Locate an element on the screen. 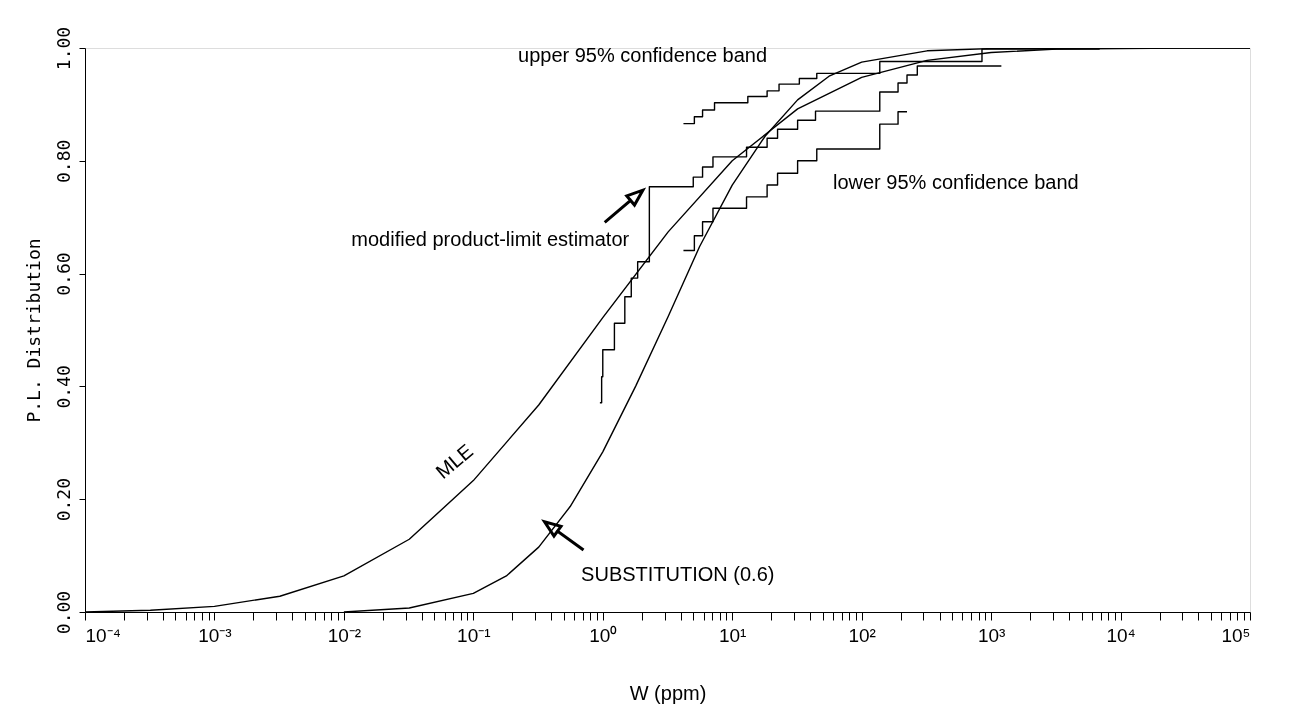  x-tick-label: 10⁻³ is located at coordinates (215, 635).